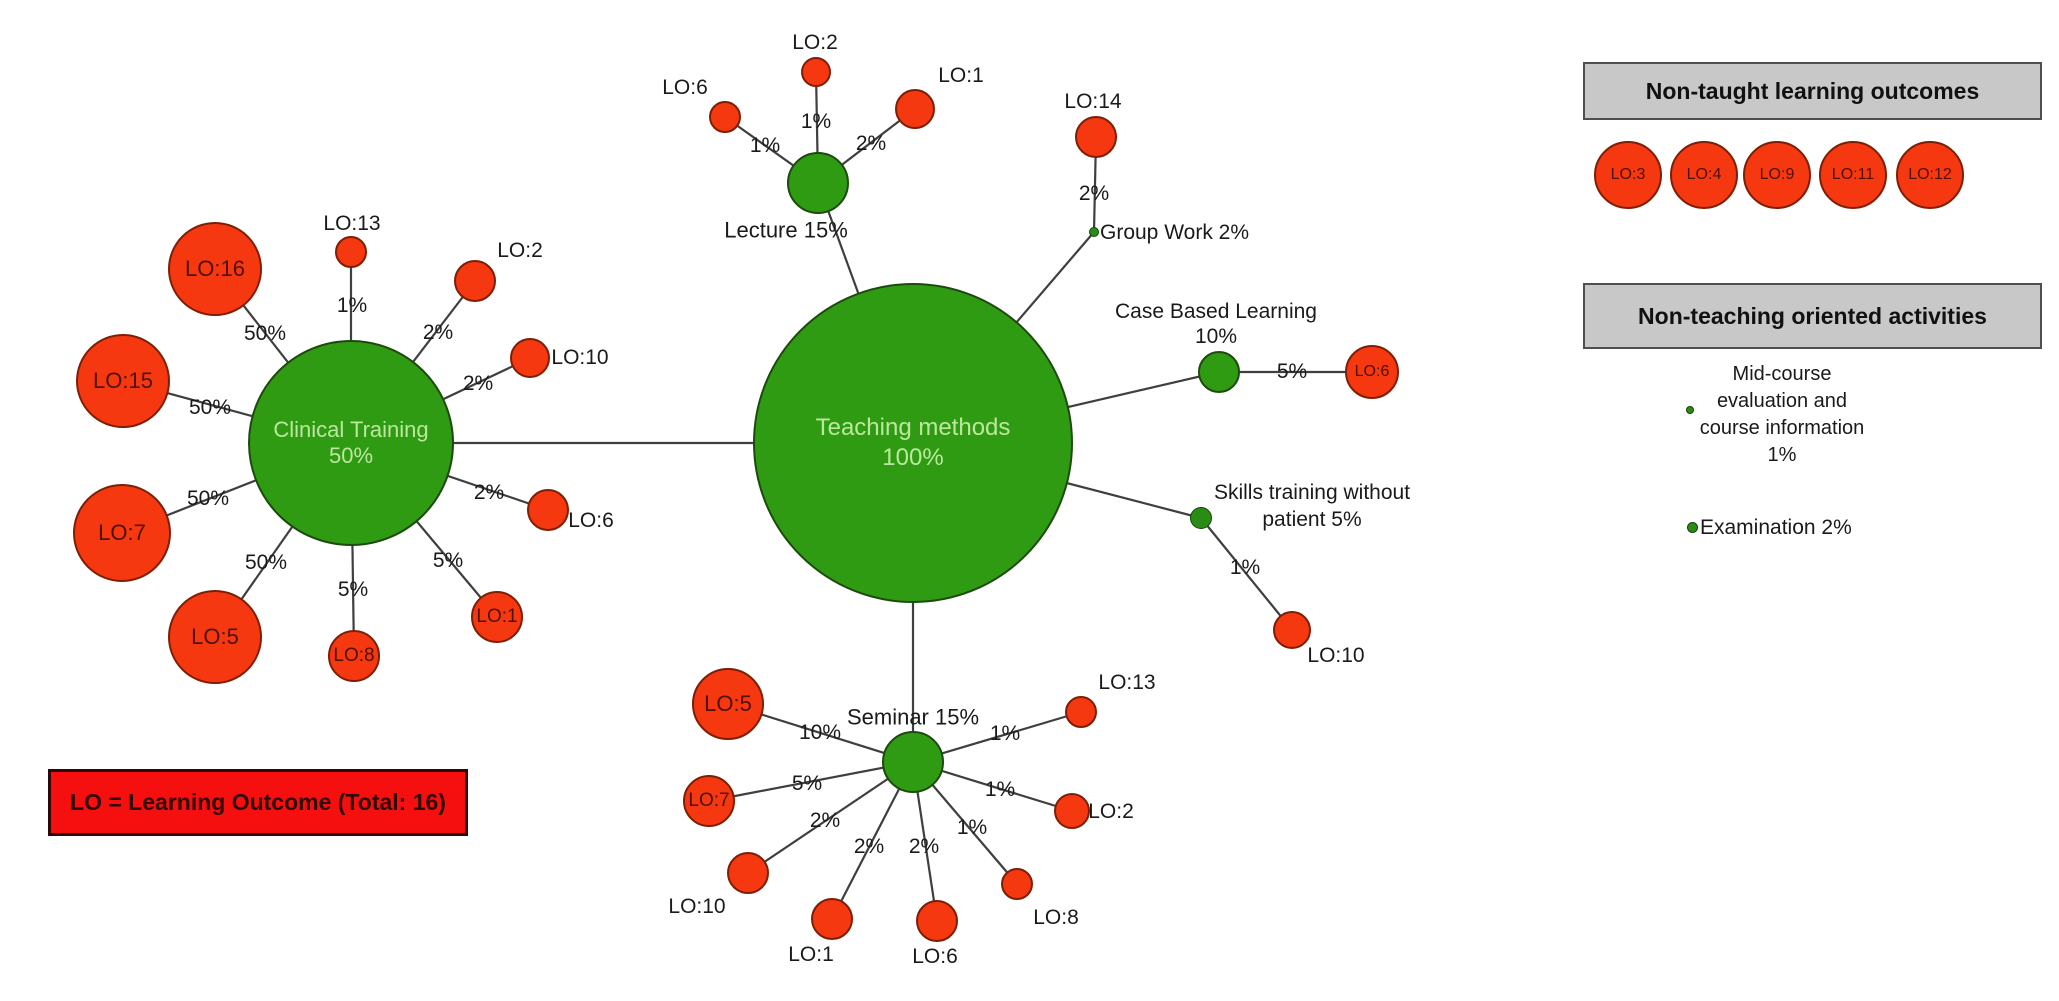 The height and width of the screenshot is (1001, 2059). Describe the element at coordinates (786, 230) in the screenshot. I see `lecture-label: Lecture 15%` at that location.